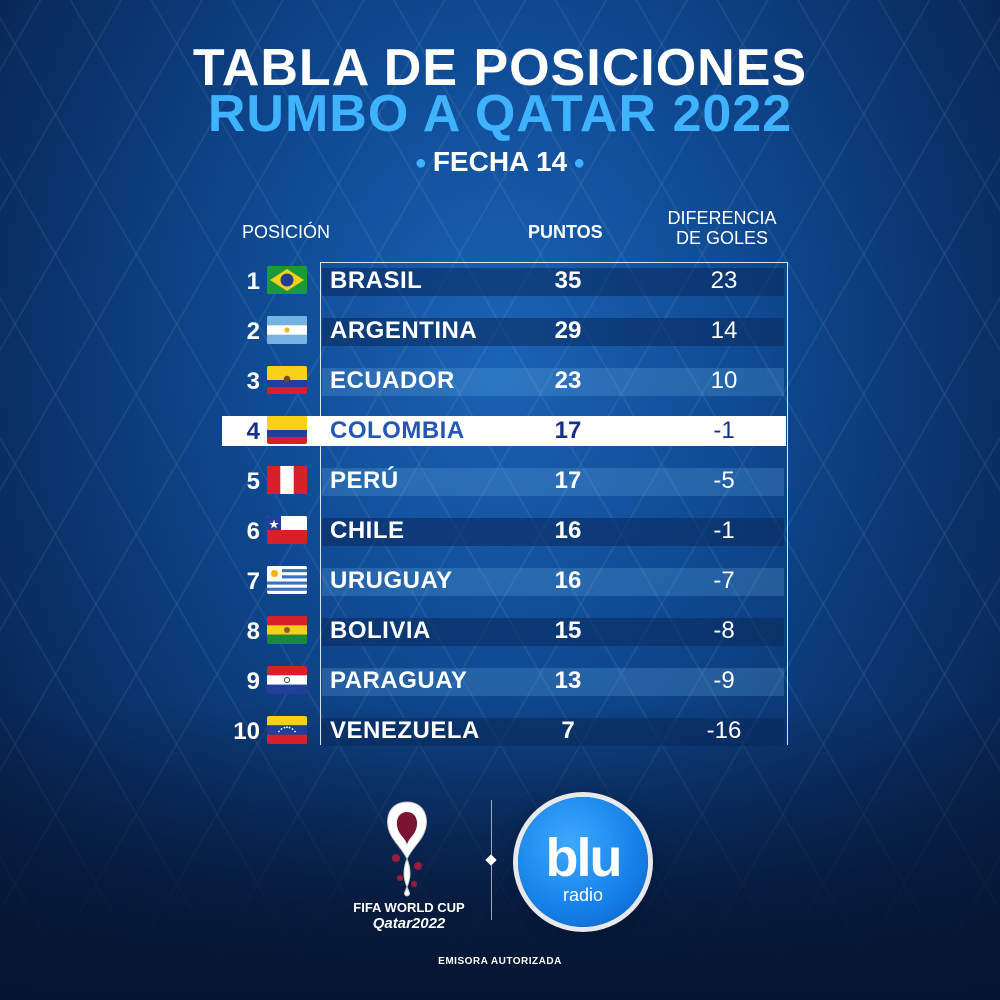 This screenshot has width=1000, height=1000. Describe the element at coordinates (287, 630) in the screenshot. I see `bolivia-flag-icon` at that location.